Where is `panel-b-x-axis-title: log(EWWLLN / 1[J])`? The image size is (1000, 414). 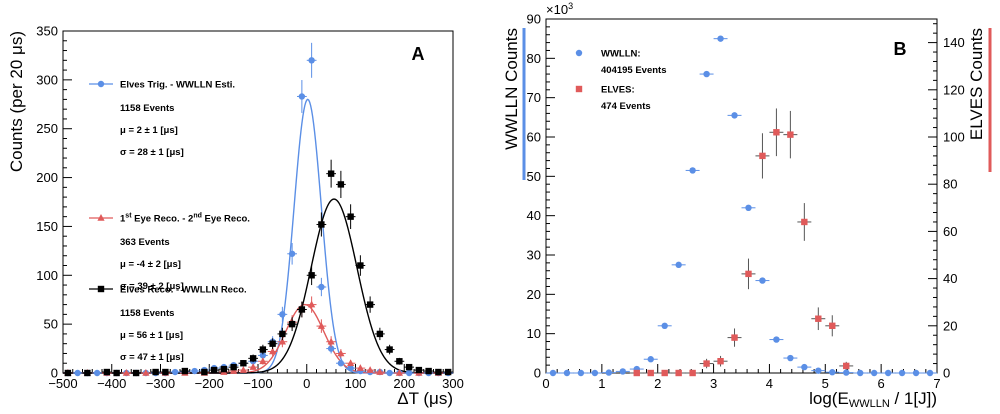
panel-b-x-axis-title: log(EWWLLN / 1[J]) is located at coordinates (873, 399).